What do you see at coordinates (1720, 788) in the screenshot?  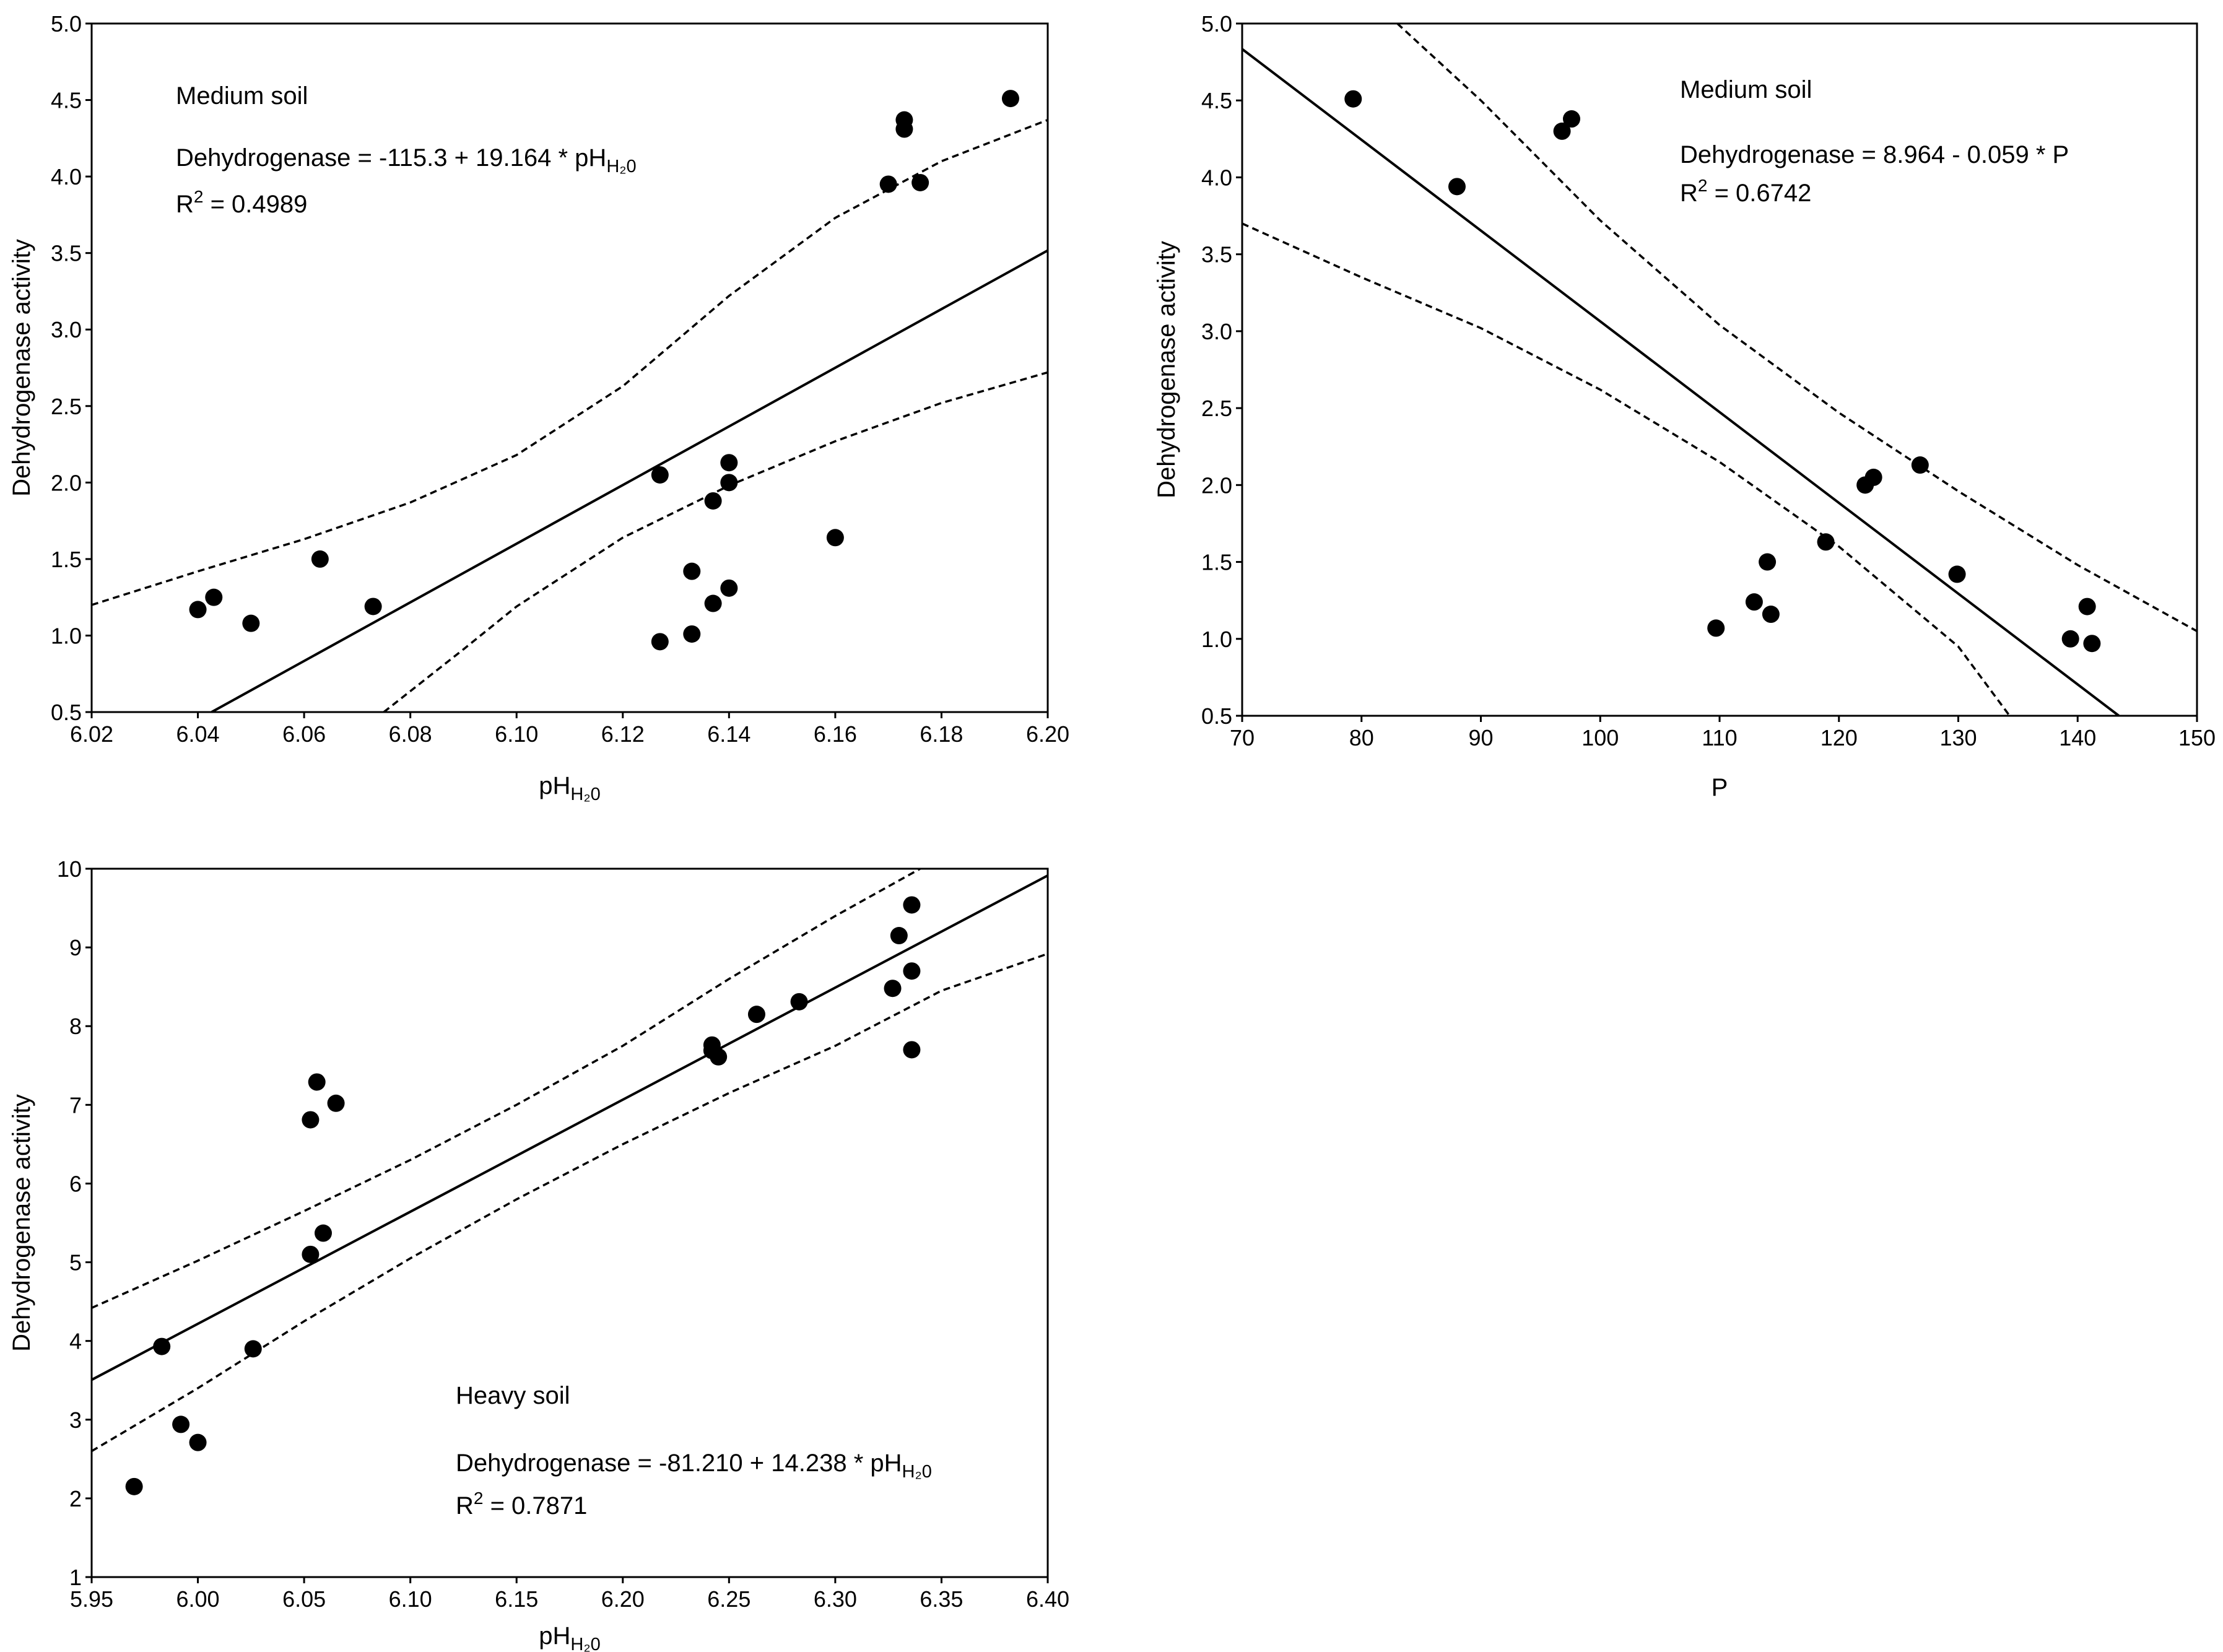 I see `x-axis-label: P` at bounding box center [1720, 788].